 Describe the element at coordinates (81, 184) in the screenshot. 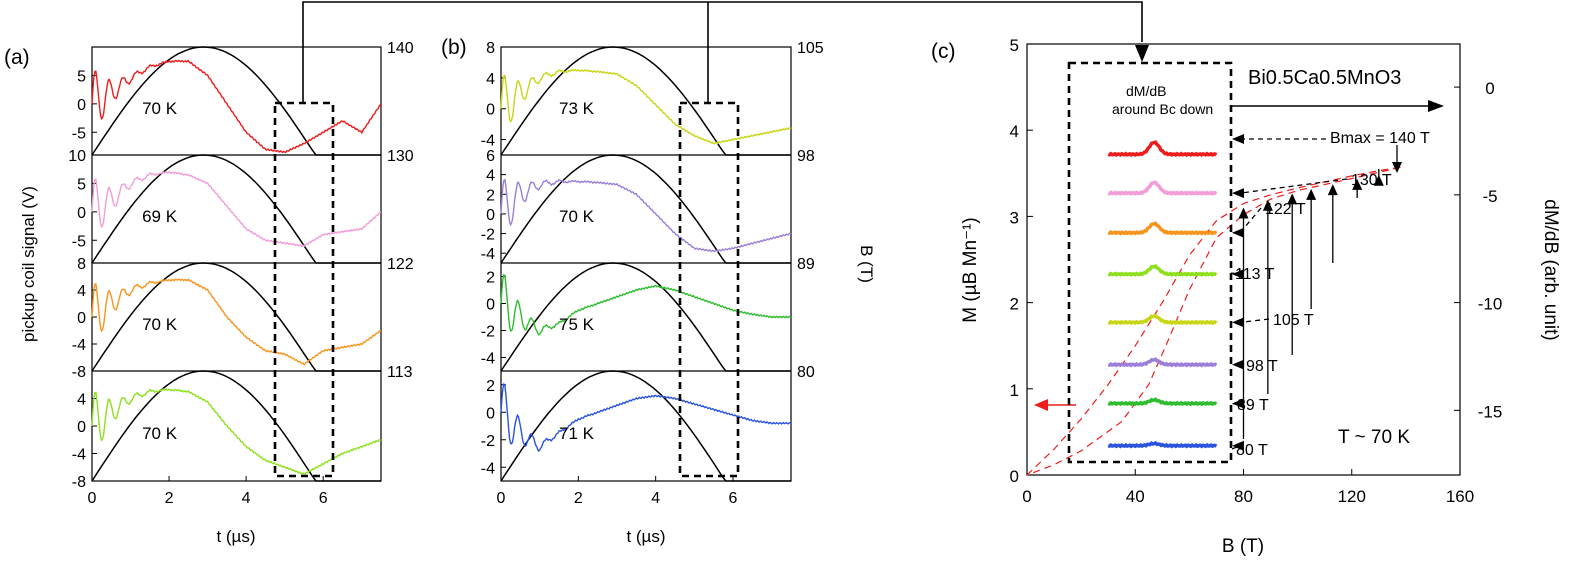

I see `y-tick-label: 5` at that location.